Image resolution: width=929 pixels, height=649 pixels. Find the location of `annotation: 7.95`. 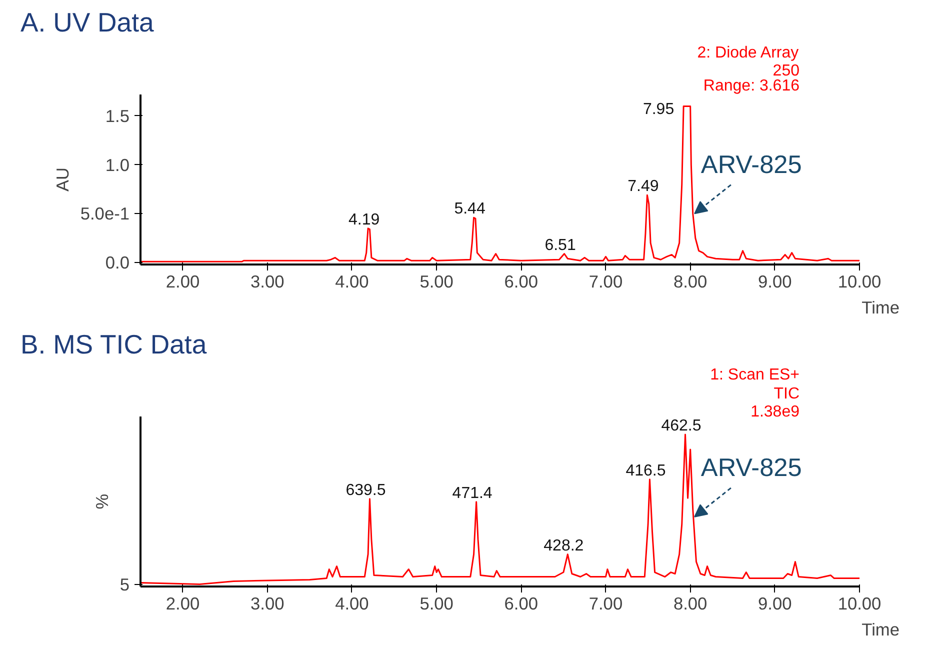

annotation: 7.95 is located at coordinates (658, 109).